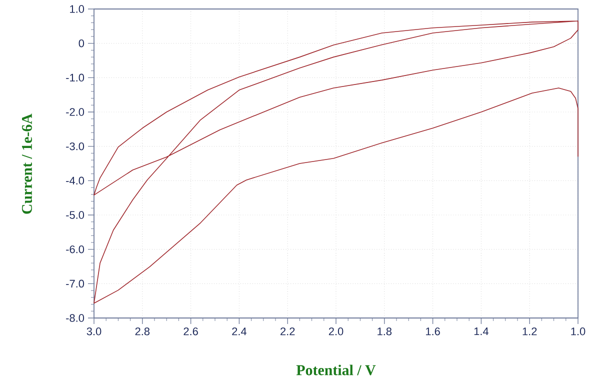 The width and height of the screenshot is (600, 383). I want to click on x-tick-label: 2.6, so click(191, 332).